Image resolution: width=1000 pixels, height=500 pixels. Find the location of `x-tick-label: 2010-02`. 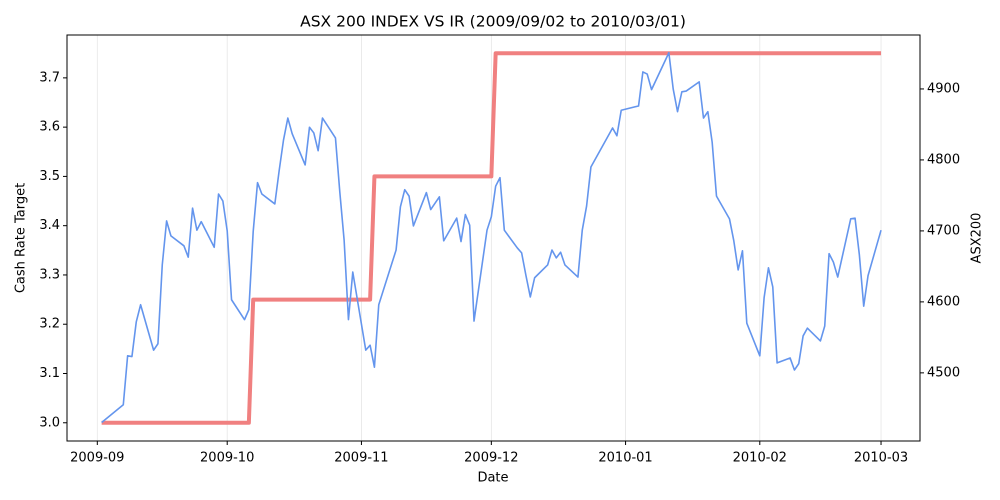

x-tick-label: 2010-02 is located at coordinates (760, 458).